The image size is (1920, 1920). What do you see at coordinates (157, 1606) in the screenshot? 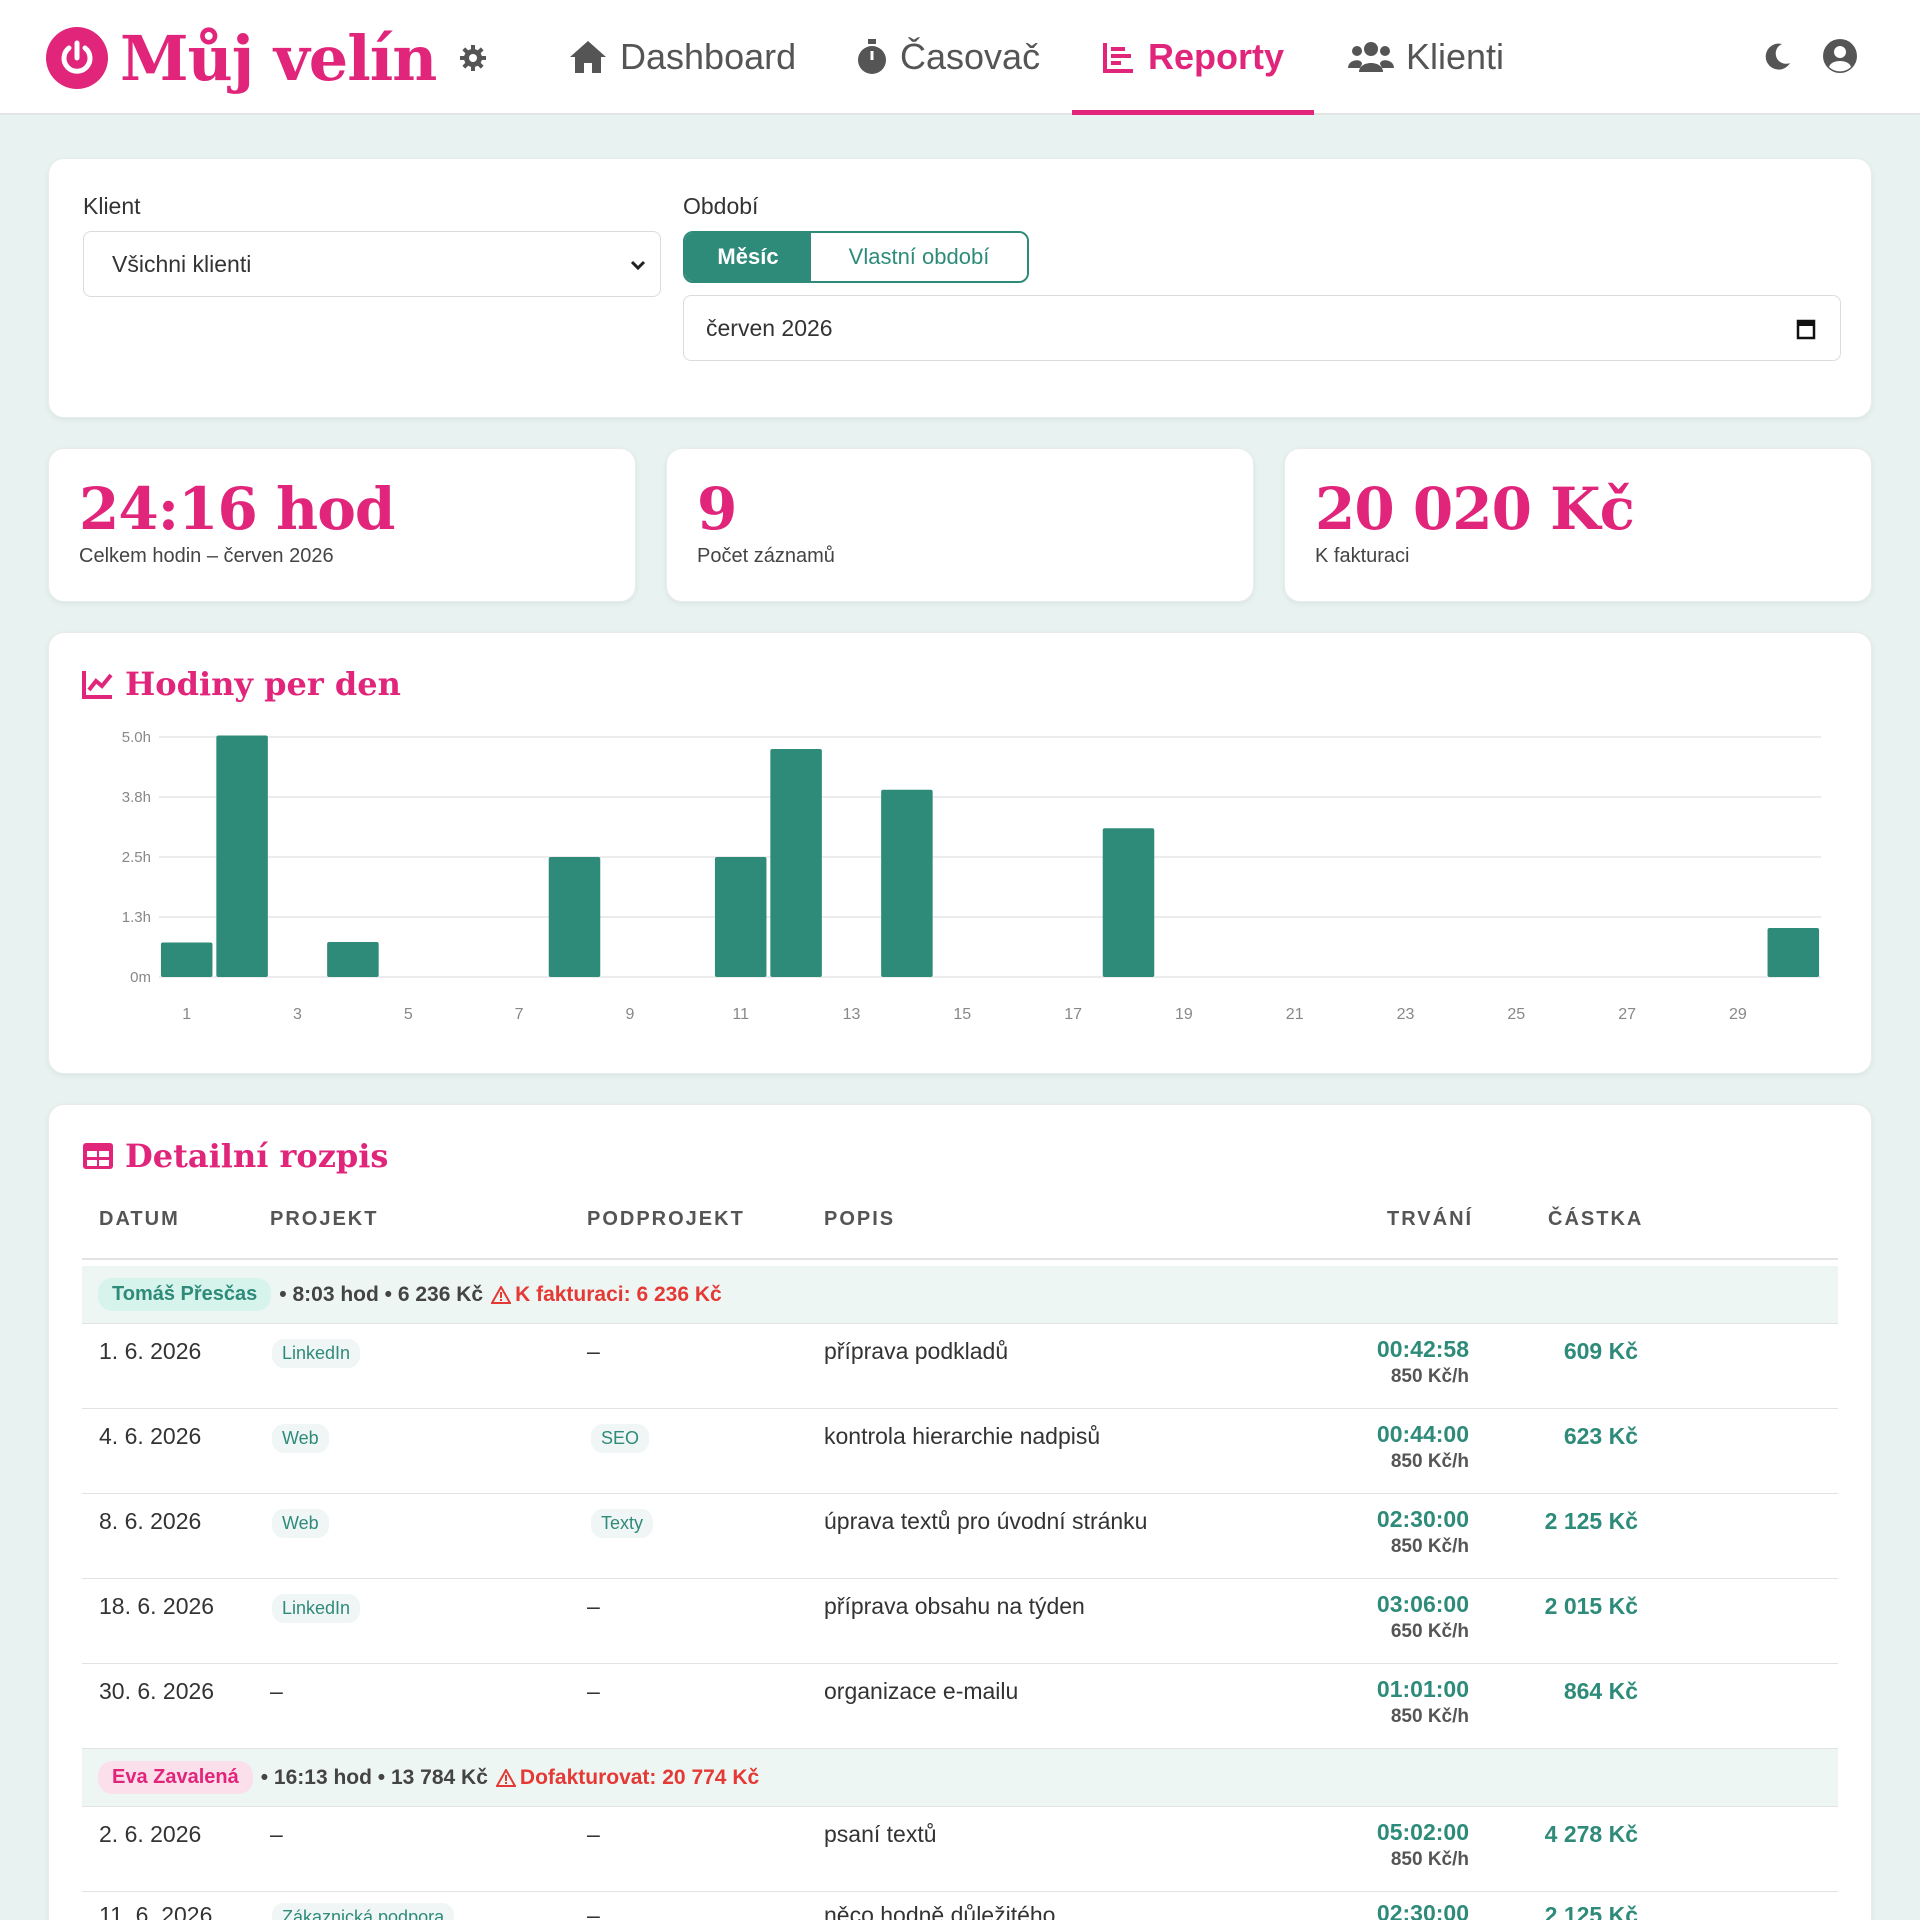
I see `row-date: 18. 6. 2026` at bounding box center [157, 1606].